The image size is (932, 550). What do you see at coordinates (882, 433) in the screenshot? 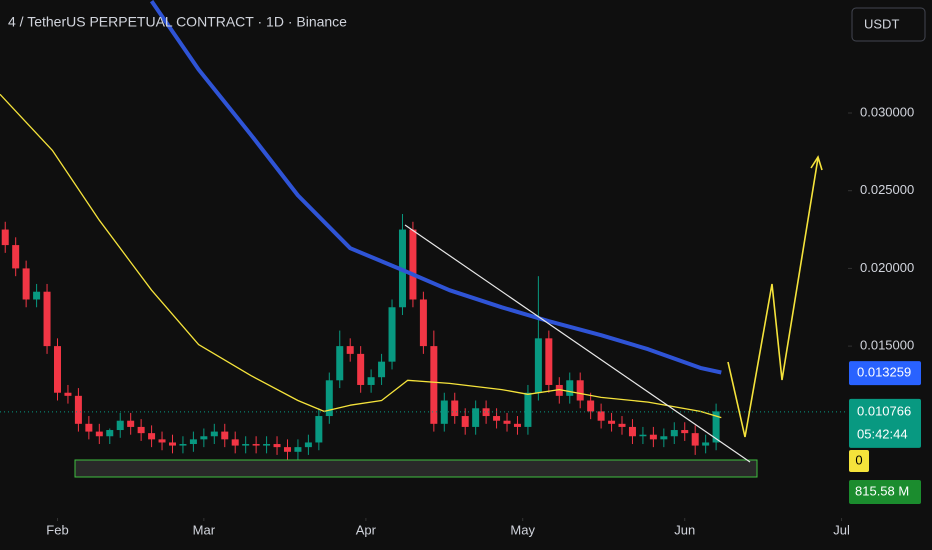
I see `countdown: 05:42:44` at bounding box center [882, 433].